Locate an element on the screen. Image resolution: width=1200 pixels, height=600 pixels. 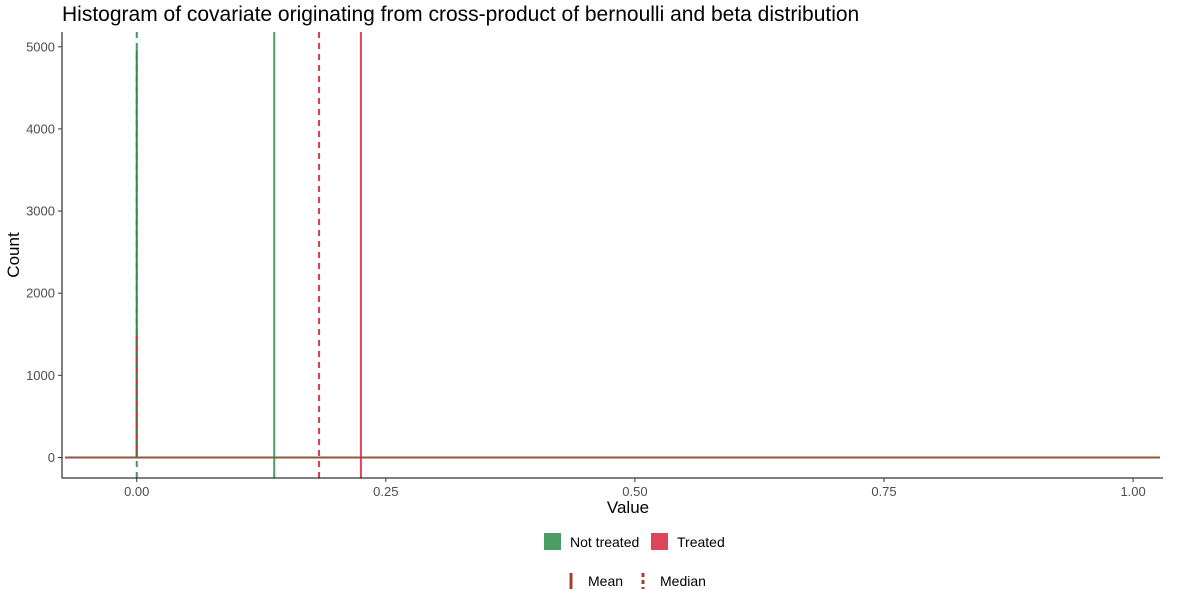
x-tick-label: 1.00 is located at coordinates (1132, 491).